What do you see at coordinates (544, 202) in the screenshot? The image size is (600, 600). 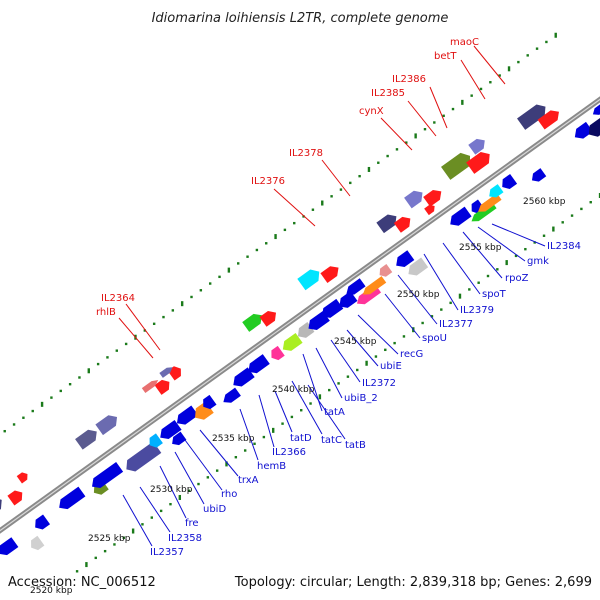 I see `scale-label: 2560 kbp` at bounding box center [544, 202].